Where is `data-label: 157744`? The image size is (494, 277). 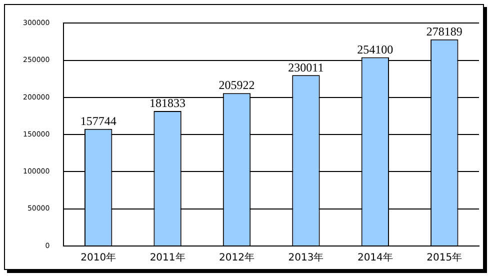 data-label: 157744 is located at coordinates (98, 121).